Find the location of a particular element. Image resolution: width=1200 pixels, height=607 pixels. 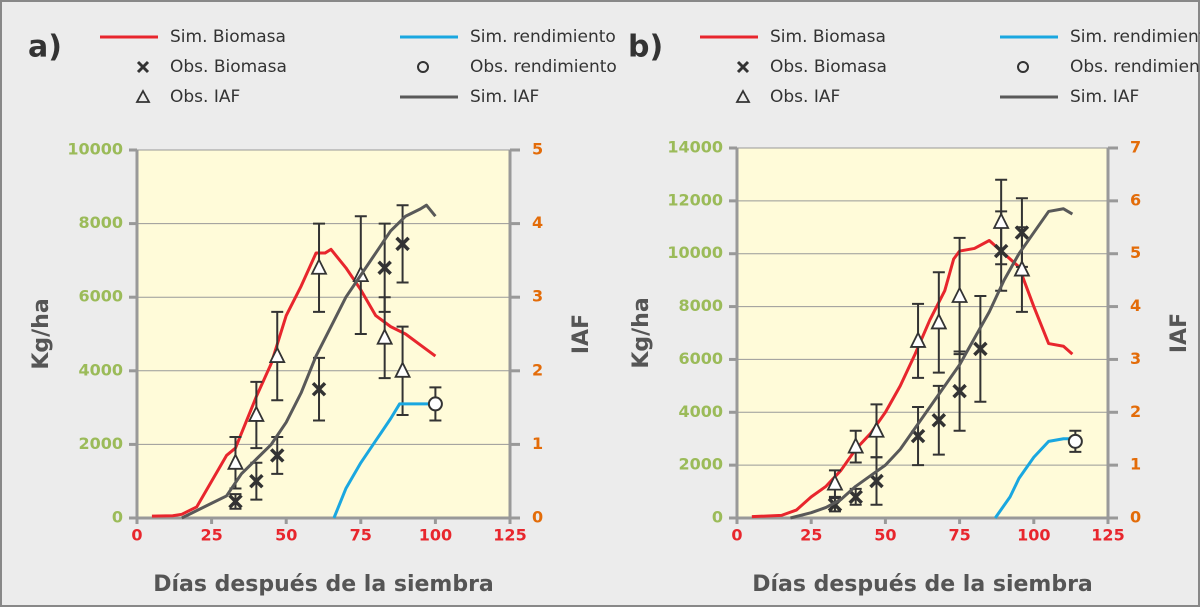

panel-label: b) is located at coordinates (645, 47).